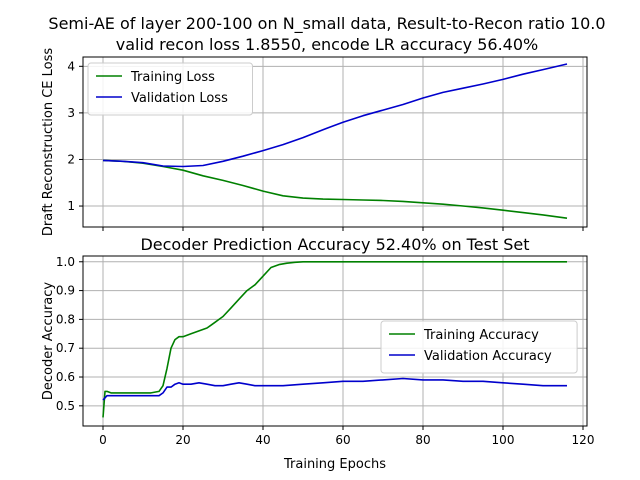 Image resolution: width=640 pixels, height=480 pixels. I want to click on loss-ytick-label-1: 2, so click(71, 159).